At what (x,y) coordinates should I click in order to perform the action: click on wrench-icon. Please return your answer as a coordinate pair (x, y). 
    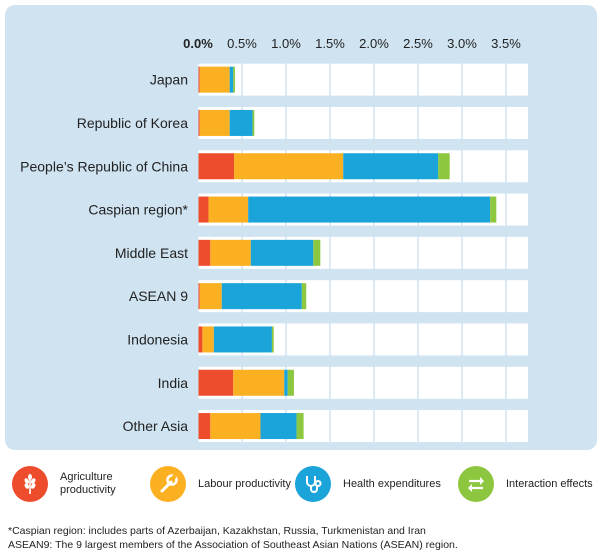
    Looking at the image, I should click on (168, 484).